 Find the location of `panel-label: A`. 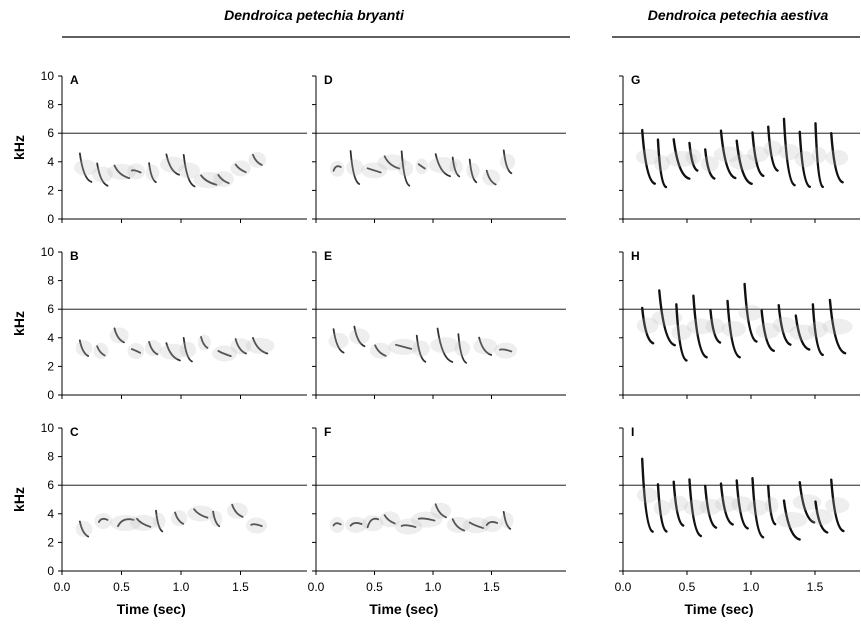

panel-label: A is located at coordinates (74, 80).